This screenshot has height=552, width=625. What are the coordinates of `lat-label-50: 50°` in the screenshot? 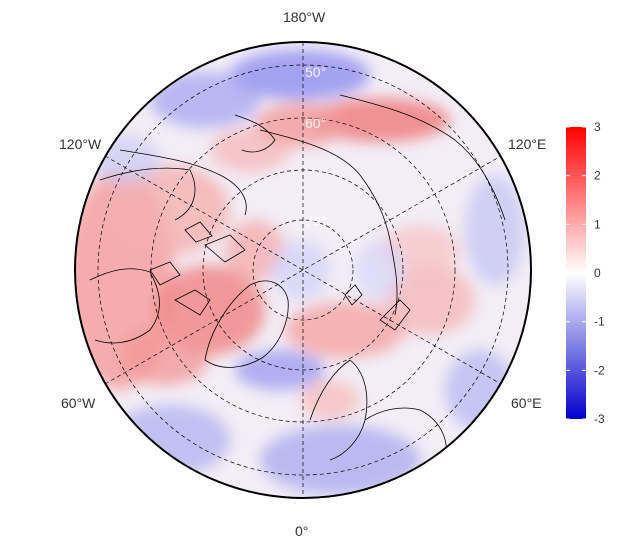 It's located at (315, 72).